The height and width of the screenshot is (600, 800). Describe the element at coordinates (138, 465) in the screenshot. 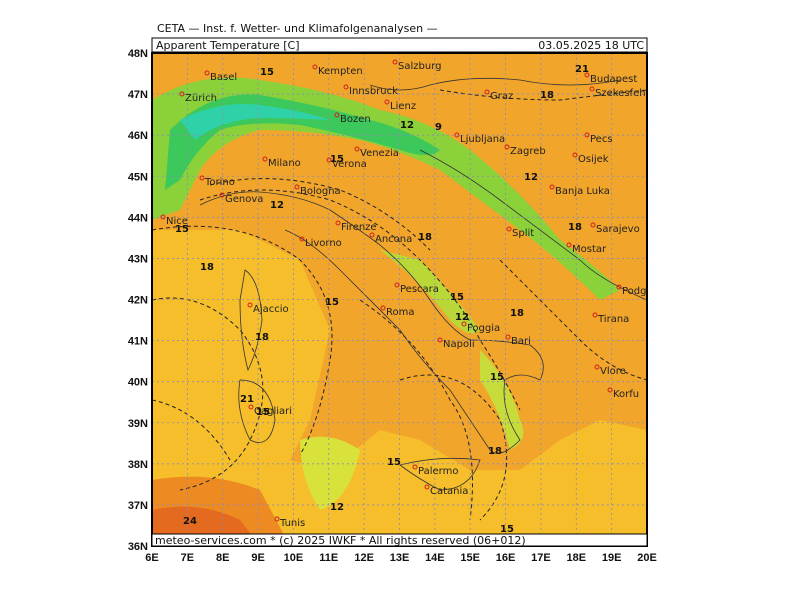

I see `lat-label: 38N` at that location.